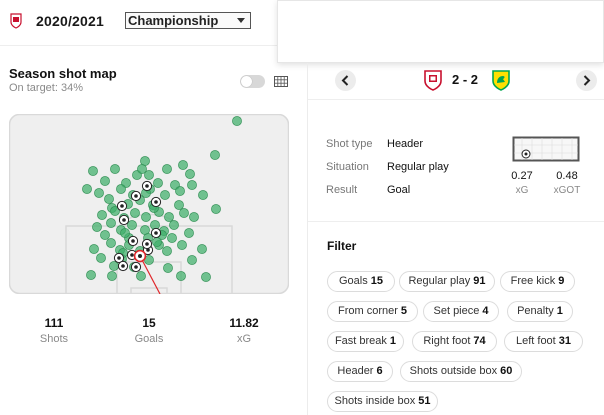 This screenshot has height=415, width=604. Describe the element at coordinates (54, 323) in the screenshot. I see `stat-shots-value: 111` at that location.